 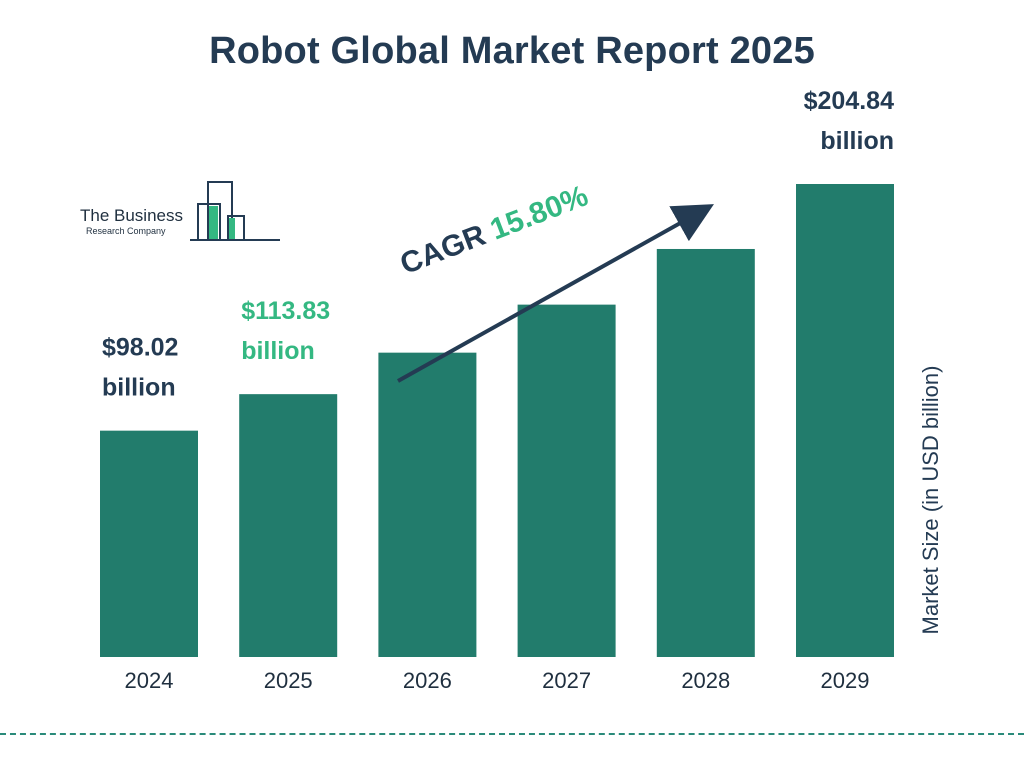 What do you see at coordinates (705, 680) in the screenshot?
I see `x-tick-label-2028: 2028` at bounding box center [705, 680].